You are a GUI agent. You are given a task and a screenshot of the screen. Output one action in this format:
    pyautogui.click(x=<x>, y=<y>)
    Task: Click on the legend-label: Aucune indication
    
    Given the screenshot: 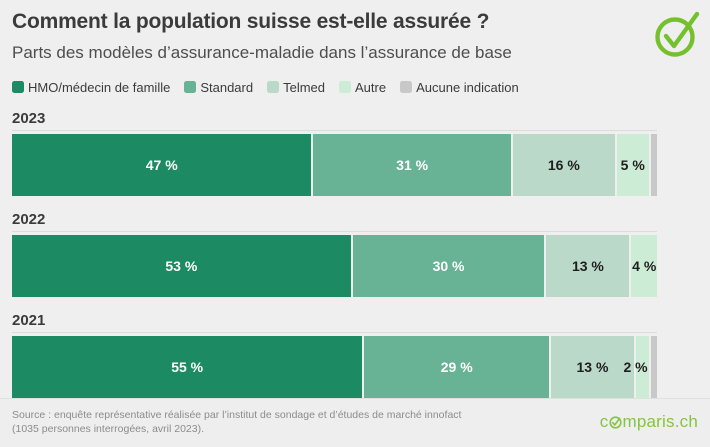 What is the action you would take?
    pyautogui.click(x=467, y=87)
    